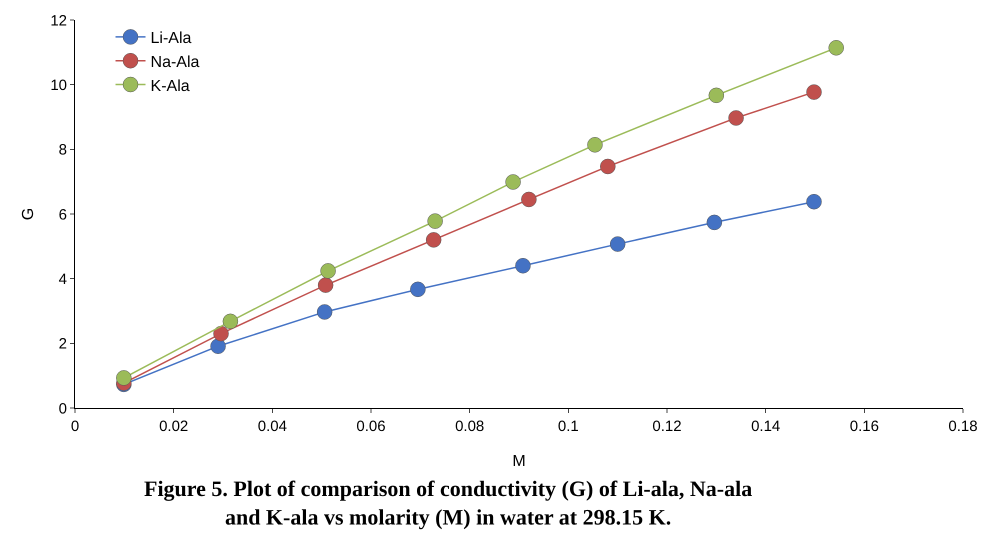 The image size is (998, 558). What do you see at coordinates (963, 426) in the screenshot?
I see `x-tick-label: 0.18` at bounding box center [963, 426].